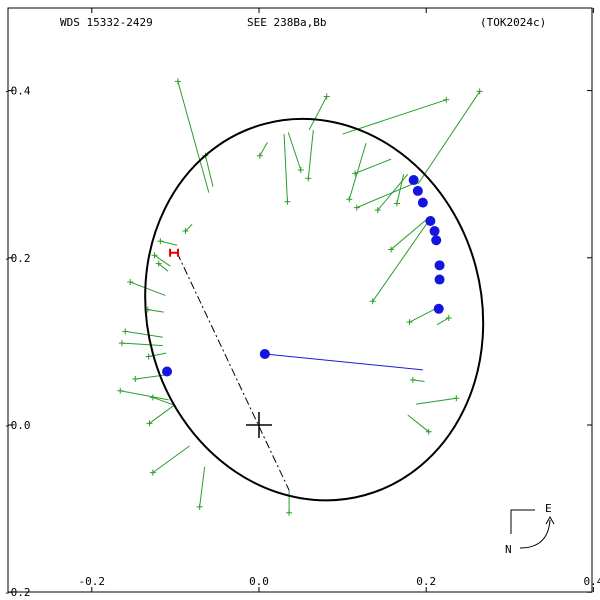 This screenshot has width=600, height=600. Describe the element at coordinates (220, 343) in the screenshot. I see `marker-layer` at that location.